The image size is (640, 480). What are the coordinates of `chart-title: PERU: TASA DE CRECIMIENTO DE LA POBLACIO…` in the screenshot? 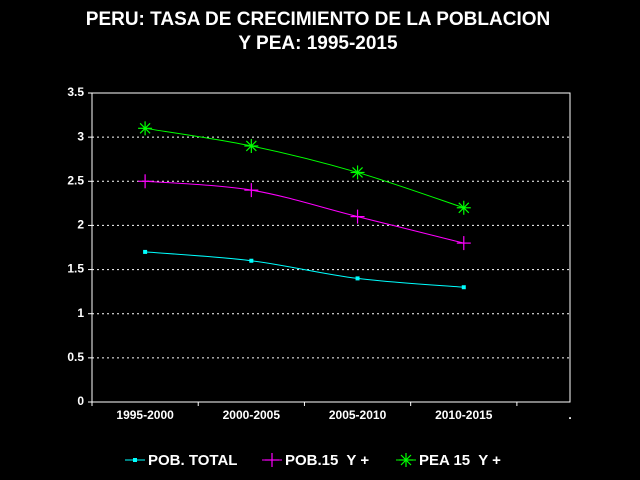 It's located at (318, 19).